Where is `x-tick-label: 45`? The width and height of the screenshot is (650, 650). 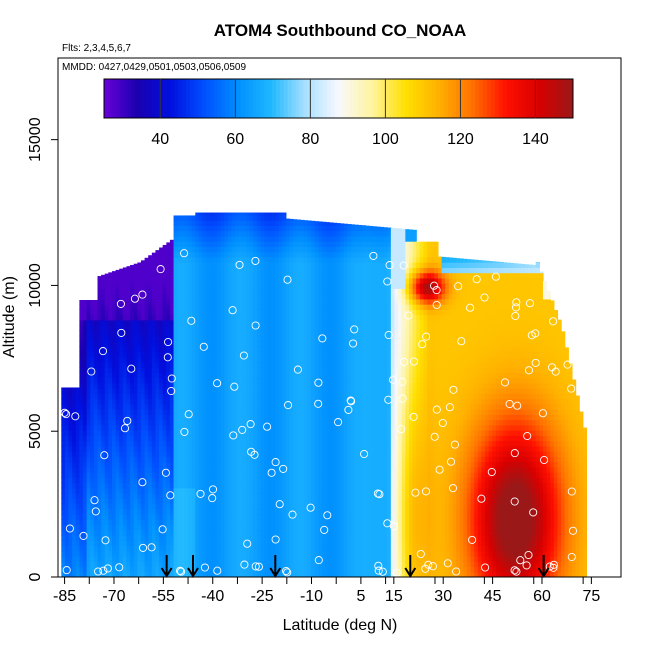
x-tick-label: 45 is located at coordinates (493, 596).